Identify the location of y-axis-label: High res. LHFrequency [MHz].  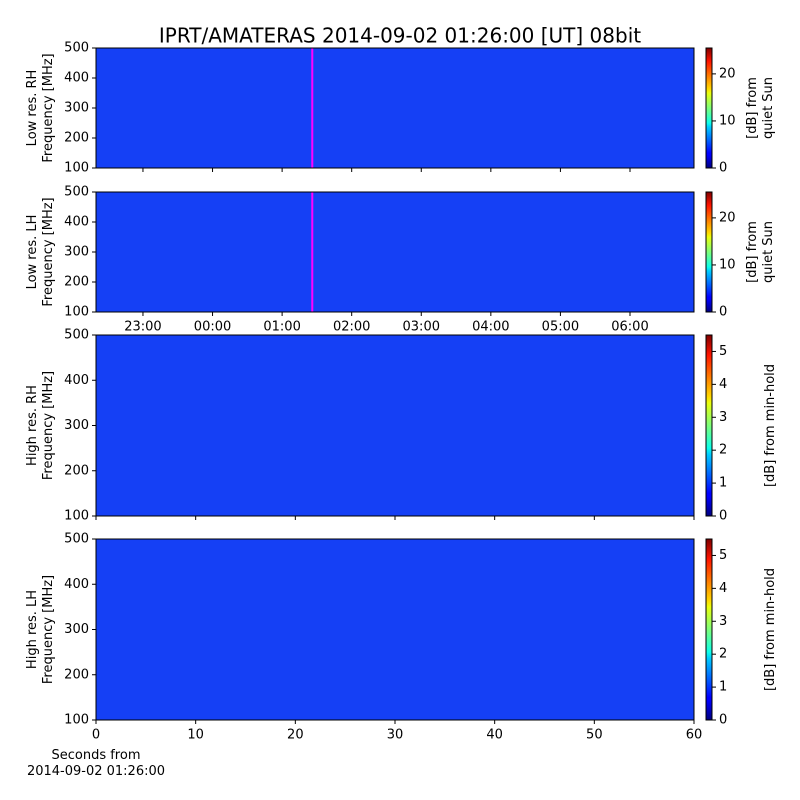
(40, 629).